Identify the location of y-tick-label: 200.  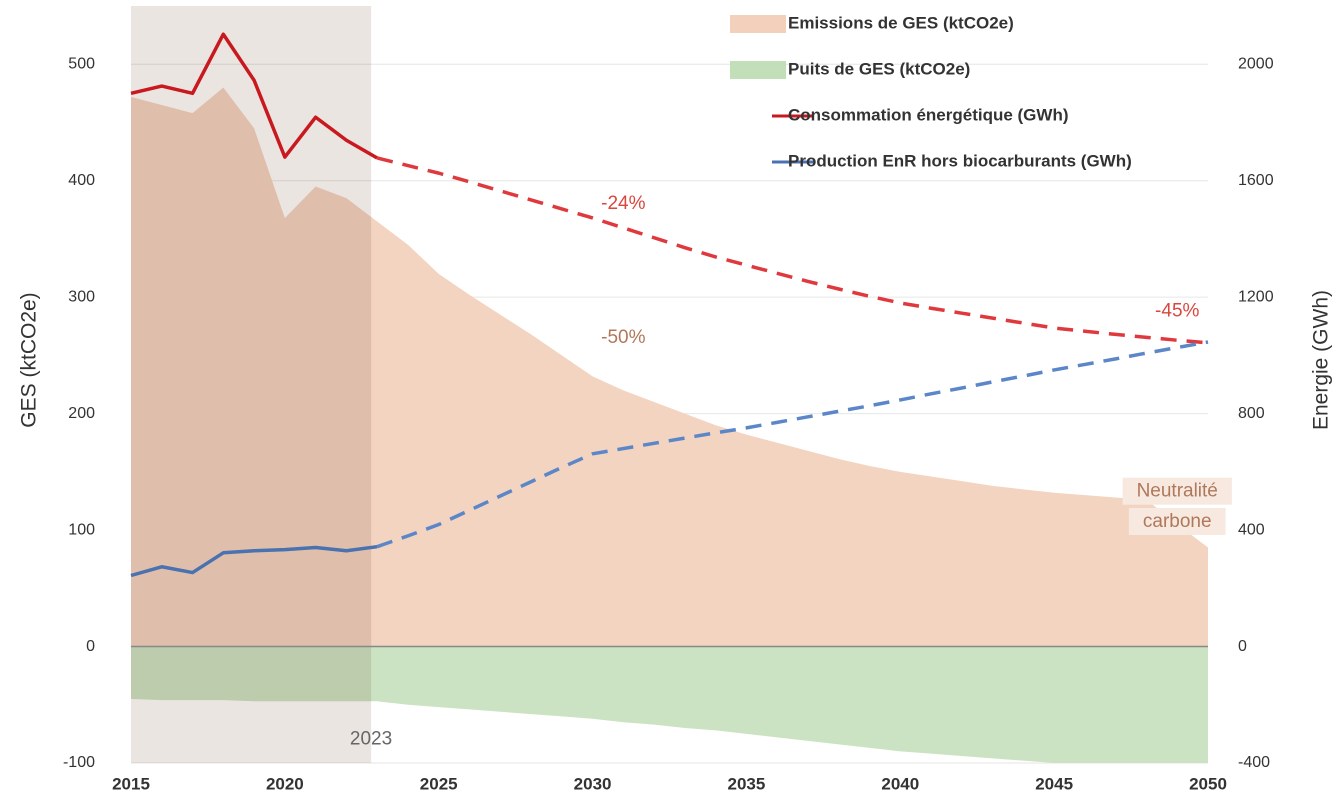
(81, 413).